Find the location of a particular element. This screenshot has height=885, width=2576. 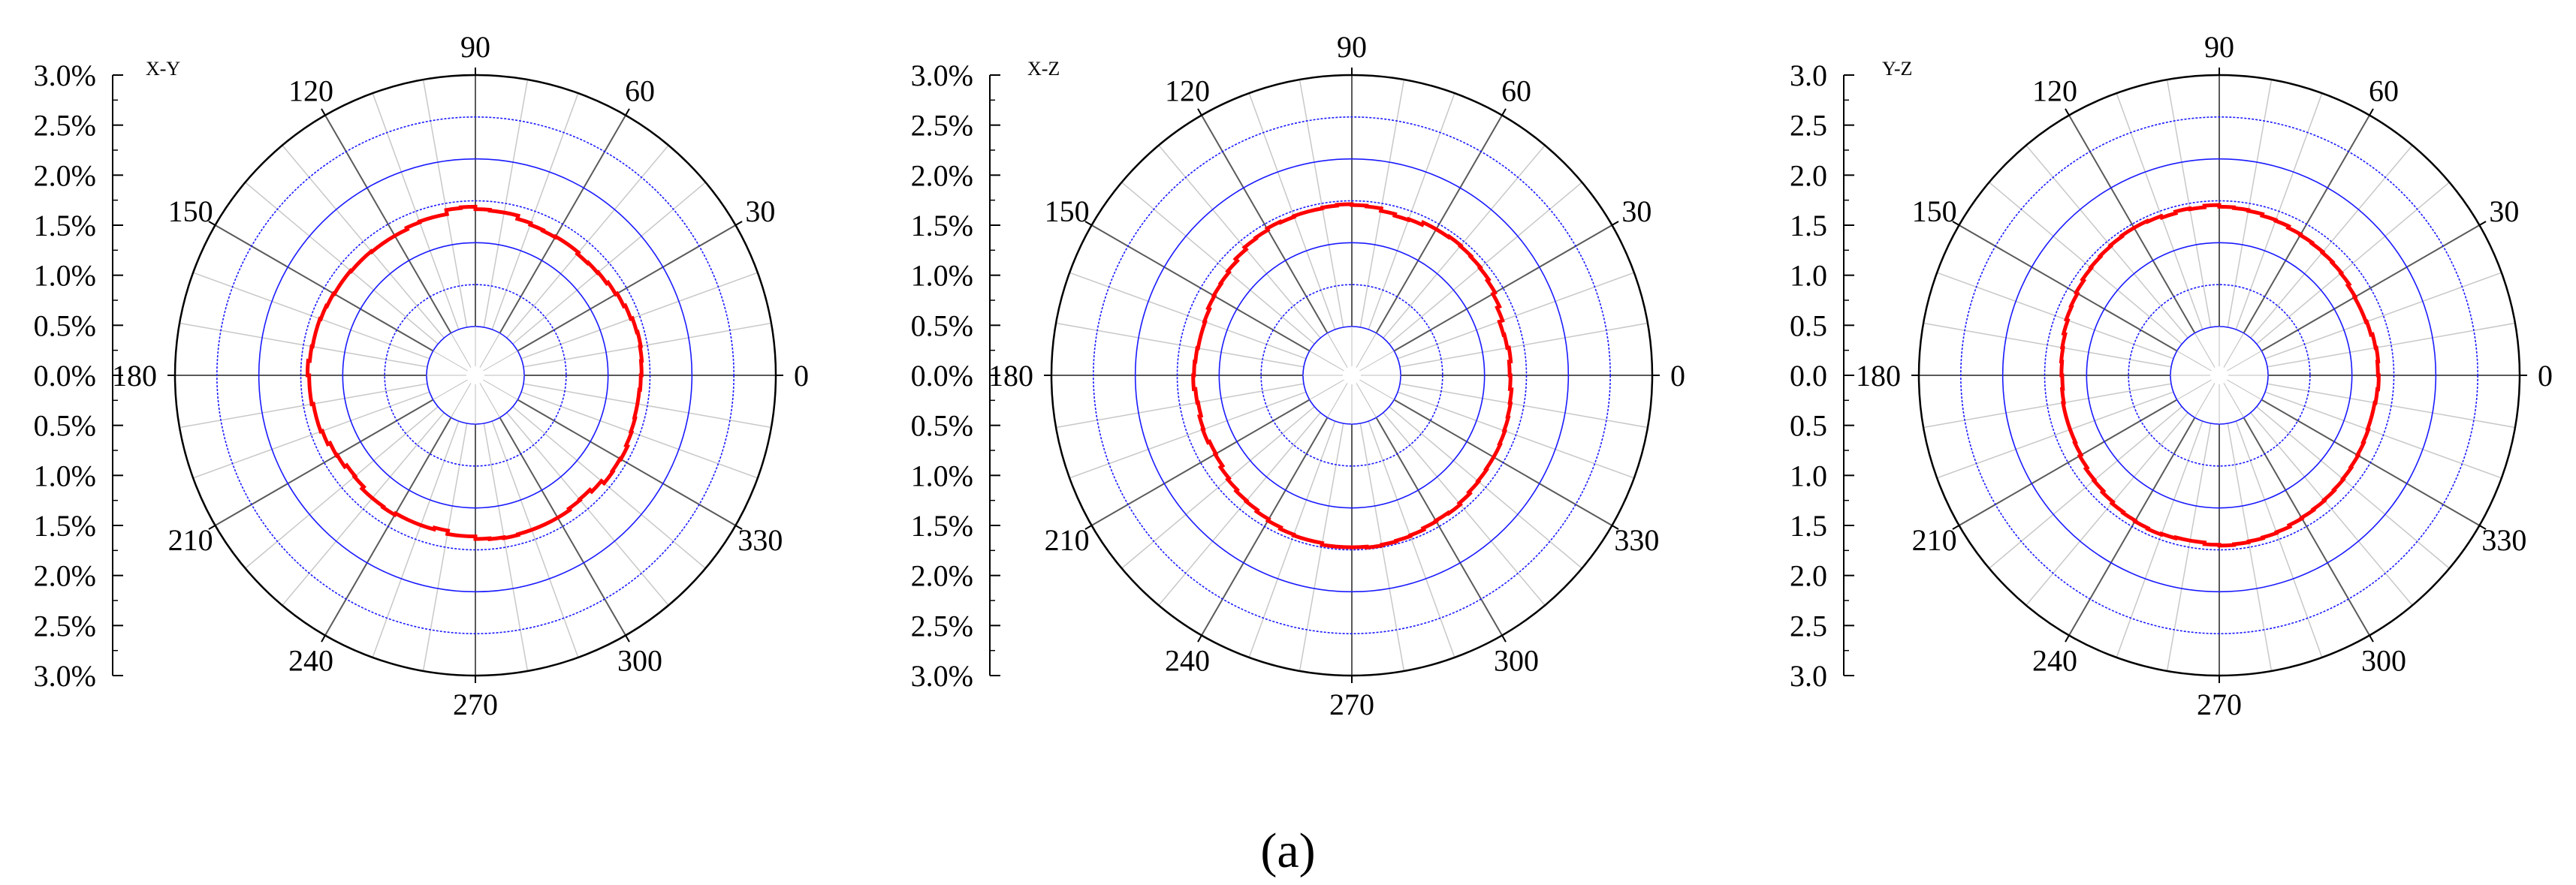

radial-tick-label: 0.5 is located at coordinates (1809, 426).